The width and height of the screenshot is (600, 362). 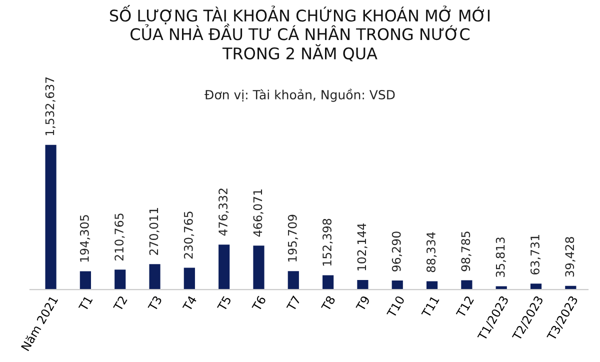 What do you see at coordinates (300, 33) in the screenshot?
I see `chart-title: SỐ LƯỢNG TÀI KHOẢN CHỨNG KHOÁN MỞ MỚI CỦA NHÀ ĐẦU TƯ CÁ NHÂN TRONG NƯỚC TRONG 2 NĂM QUA` at bounding box center [300, 33].